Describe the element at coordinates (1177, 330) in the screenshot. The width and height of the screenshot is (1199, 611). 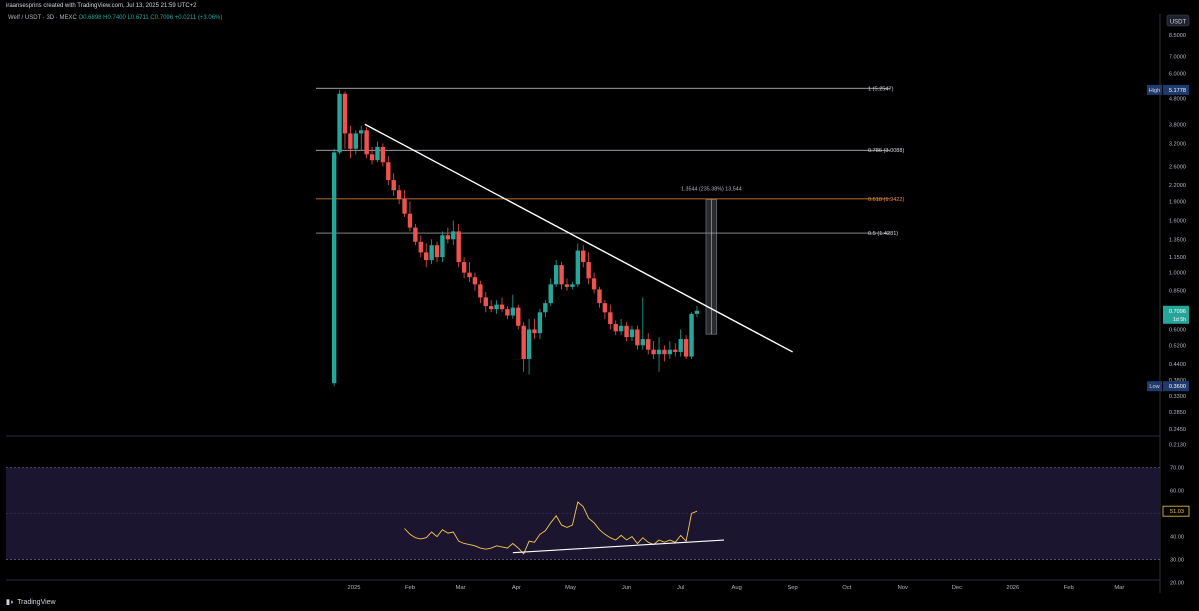
I see `price-tick-label: 0.6000` at that location.